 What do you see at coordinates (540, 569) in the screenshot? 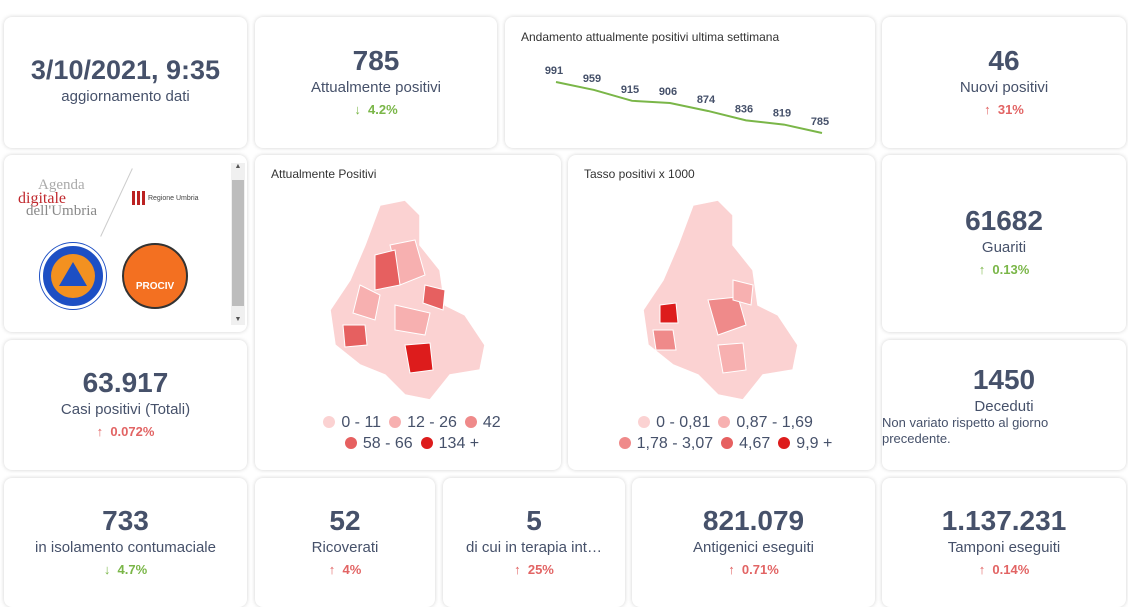
I see `delta-value: 25%` at bounding box center [540, 569].